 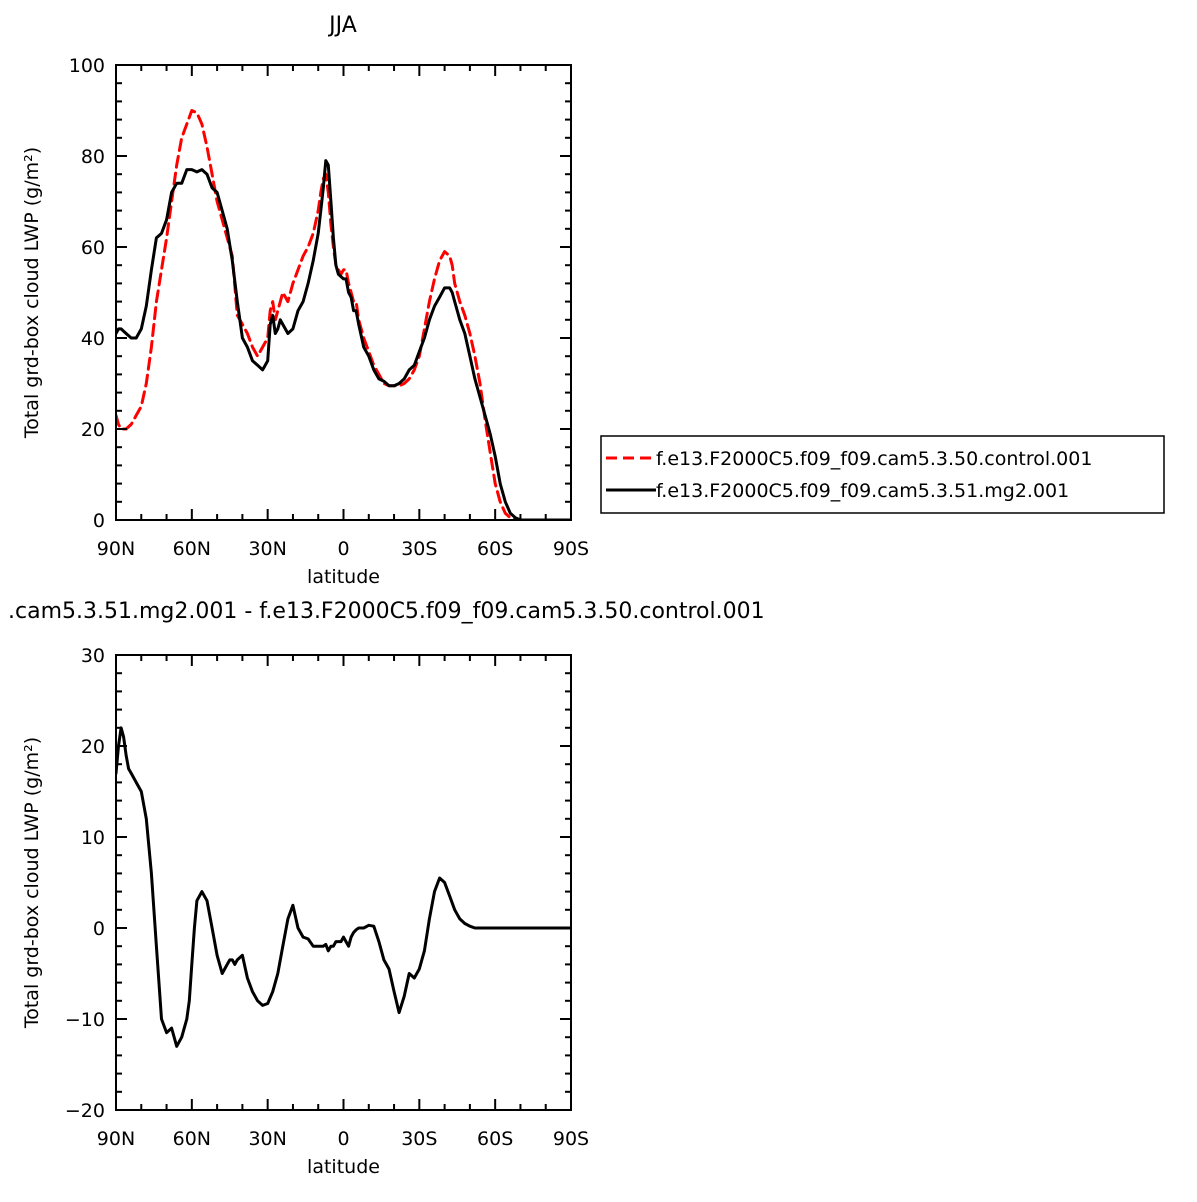 I want to click on y-tick-label: 60, so click(x=93, y=248).